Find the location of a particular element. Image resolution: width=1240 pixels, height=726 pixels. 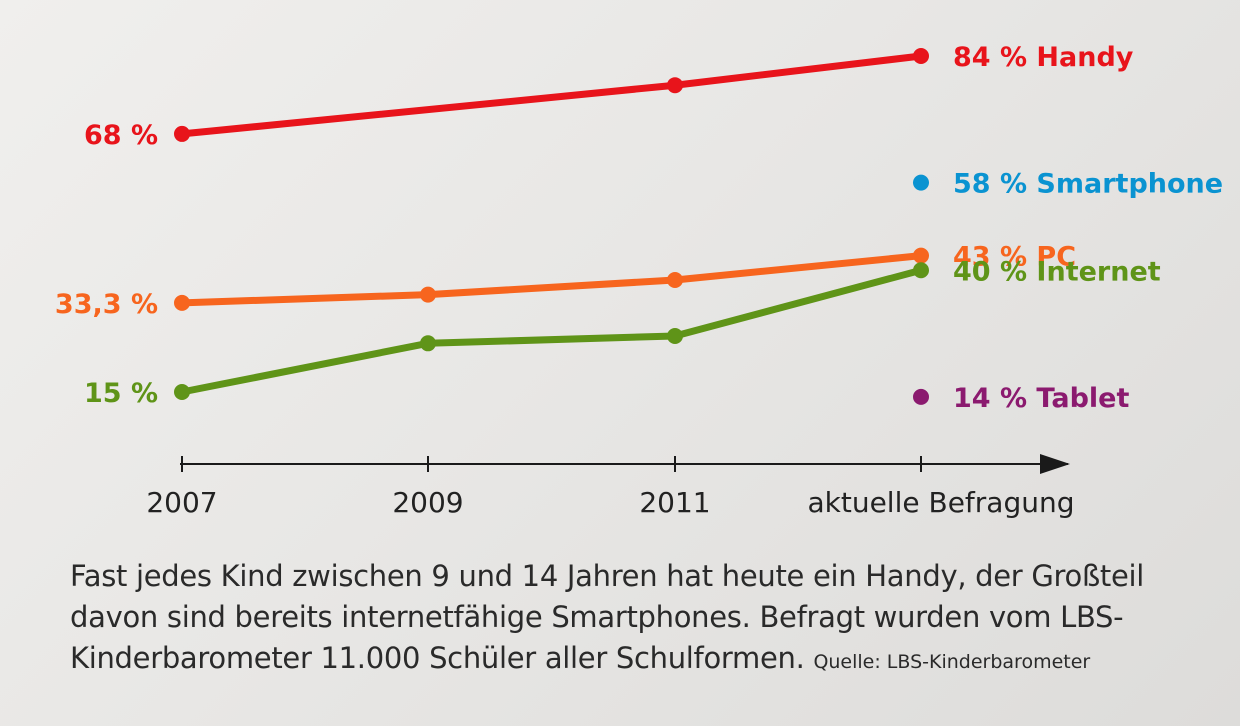

start-label-internet: 15 % is located at coordinates (121, 393).